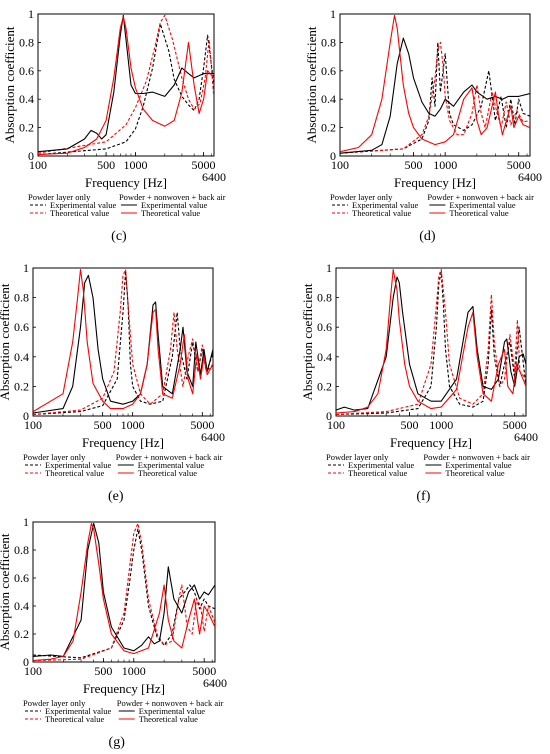 The height and width of the screenshot is (754, 550). Describe the element at coordinates (117, 742) in the screenshot. I see `panel-label: (g)` at that location.